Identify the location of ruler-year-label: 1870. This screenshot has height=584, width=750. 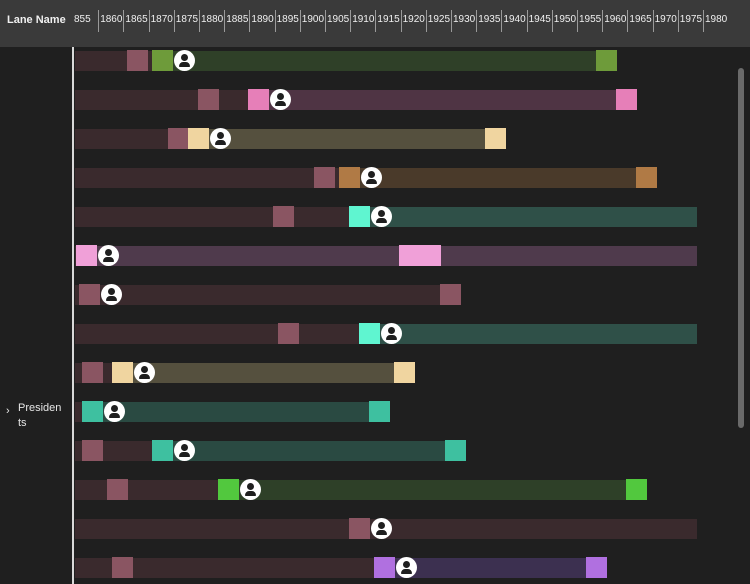
(161, 19).